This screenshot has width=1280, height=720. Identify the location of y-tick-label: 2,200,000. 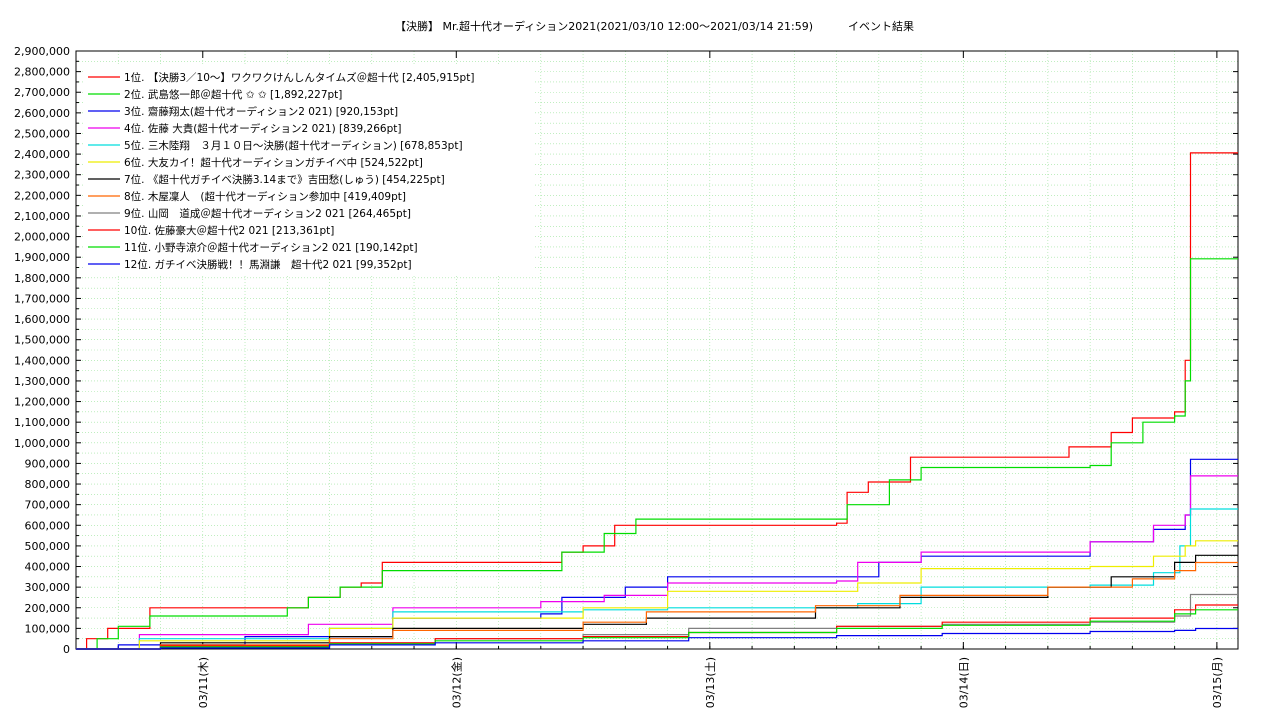
(42, 195).